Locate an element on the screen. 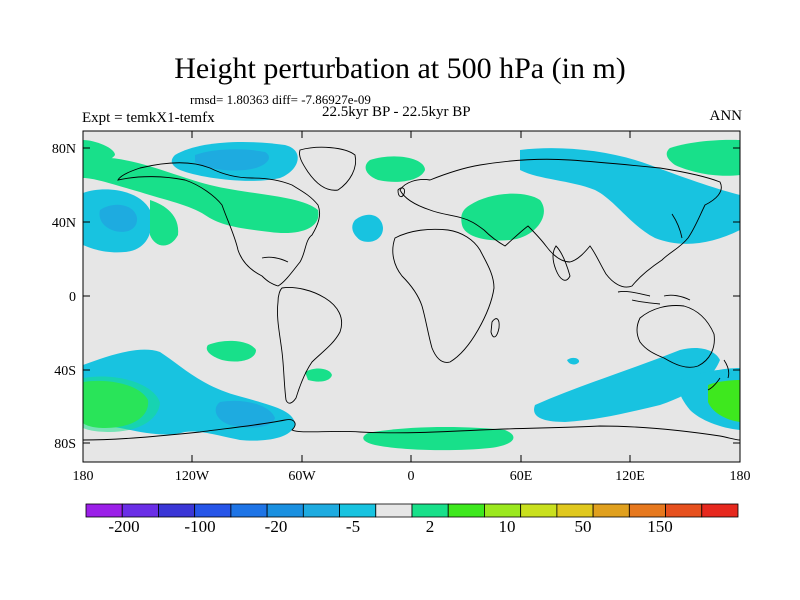  colorbar-label: -20 is located at coordinates (276, 526).